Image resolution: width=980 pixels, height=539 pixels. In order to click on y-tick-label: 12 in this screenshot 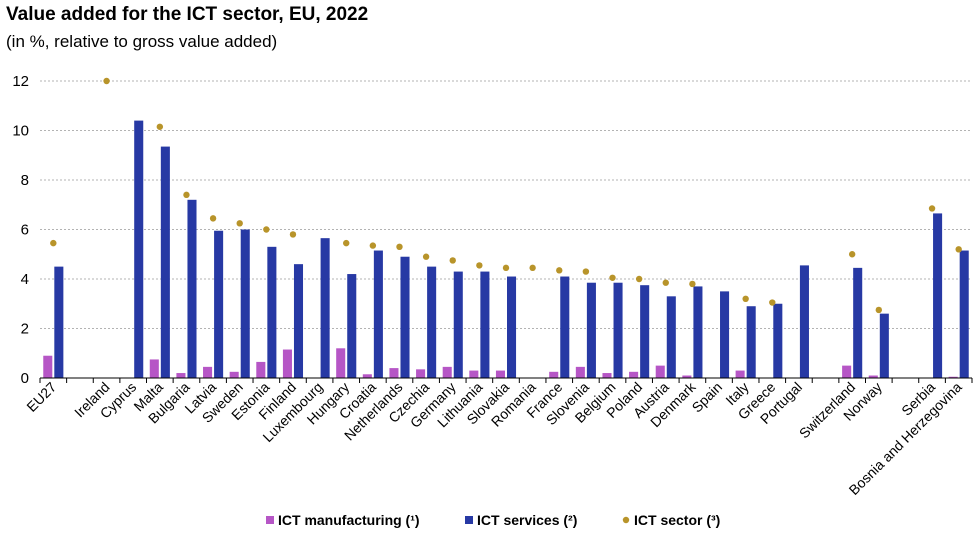, I will do `click(20, 81)`.